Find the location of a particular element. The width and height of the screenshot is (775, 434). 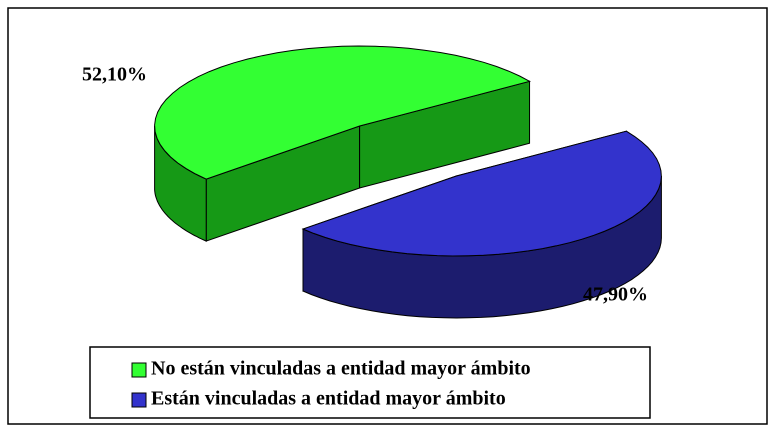

legend-box is located at coordinates (370, 382).